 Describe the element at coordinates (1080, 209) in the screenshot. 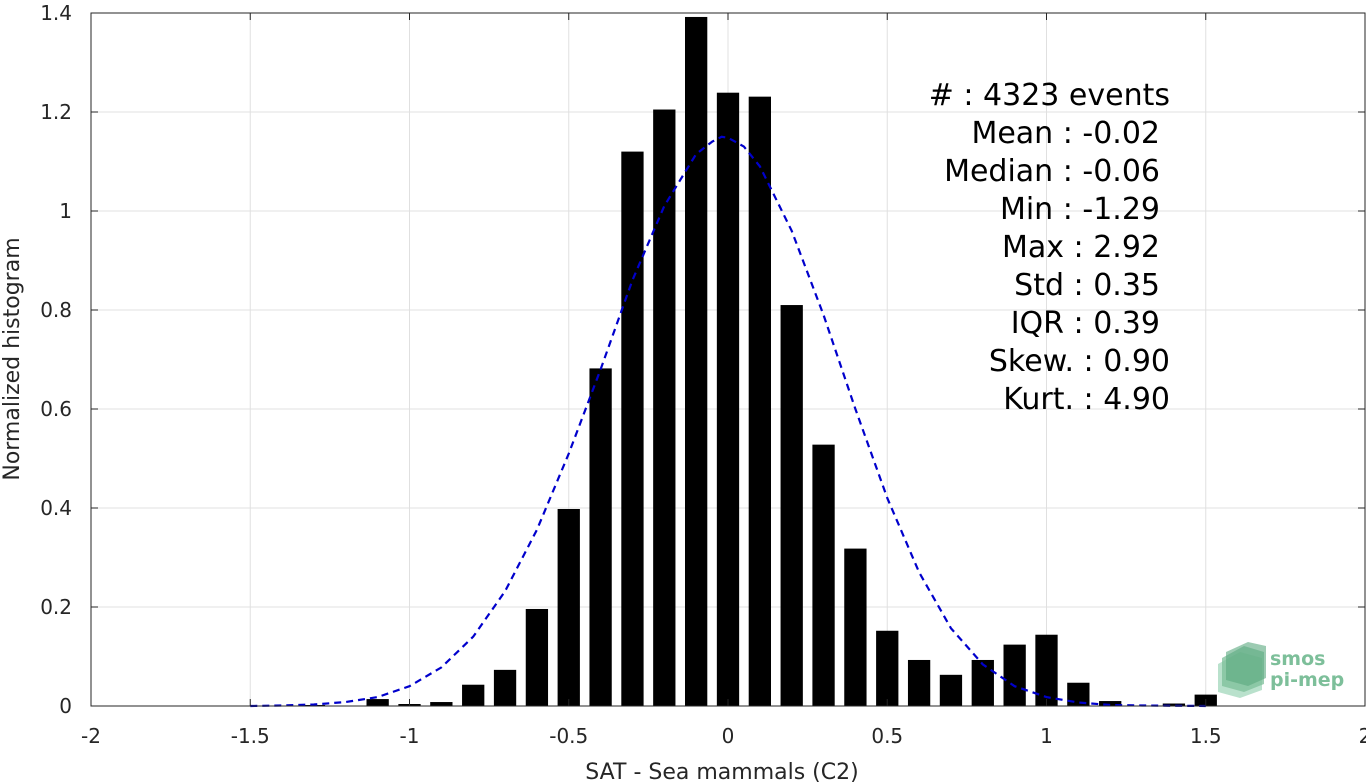

I see `stat-line: Min : -1.29` at that location.